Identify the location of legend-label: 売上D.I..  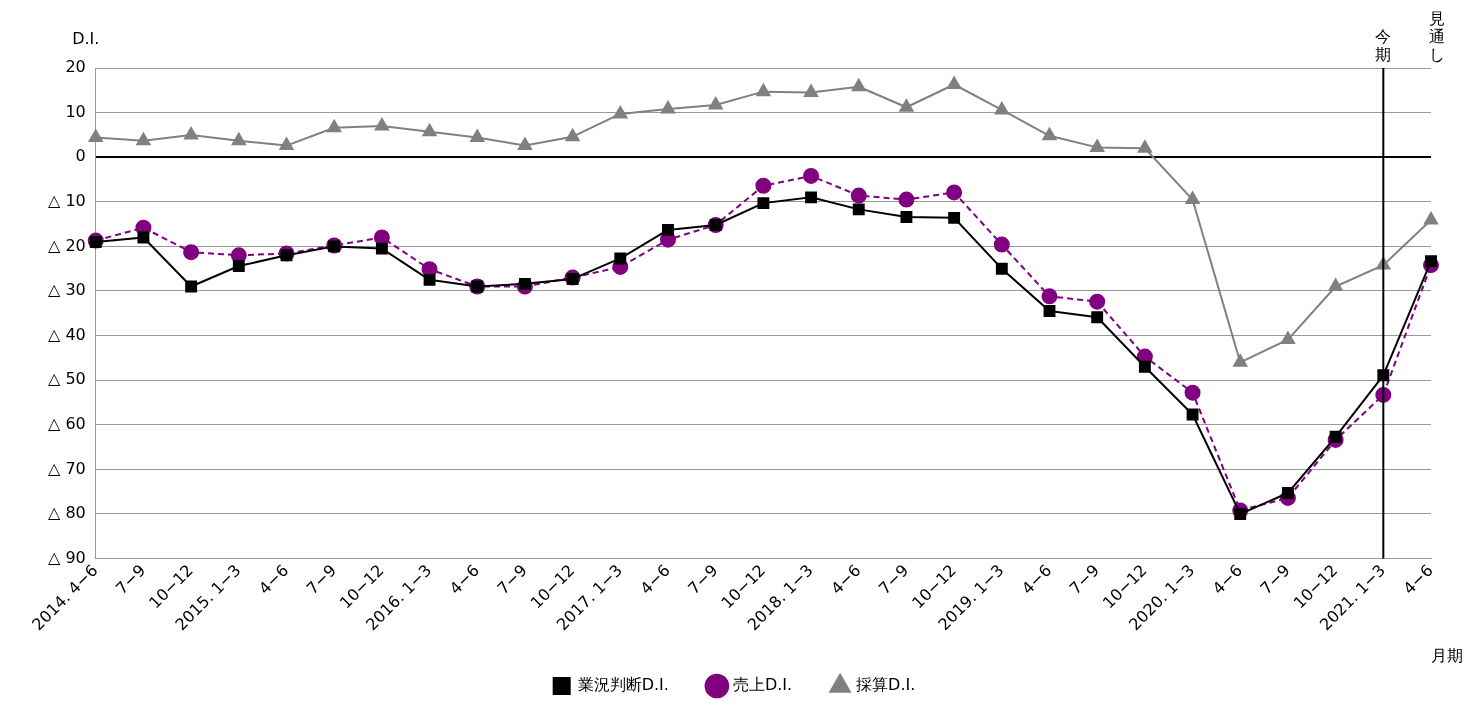
(762, 685).